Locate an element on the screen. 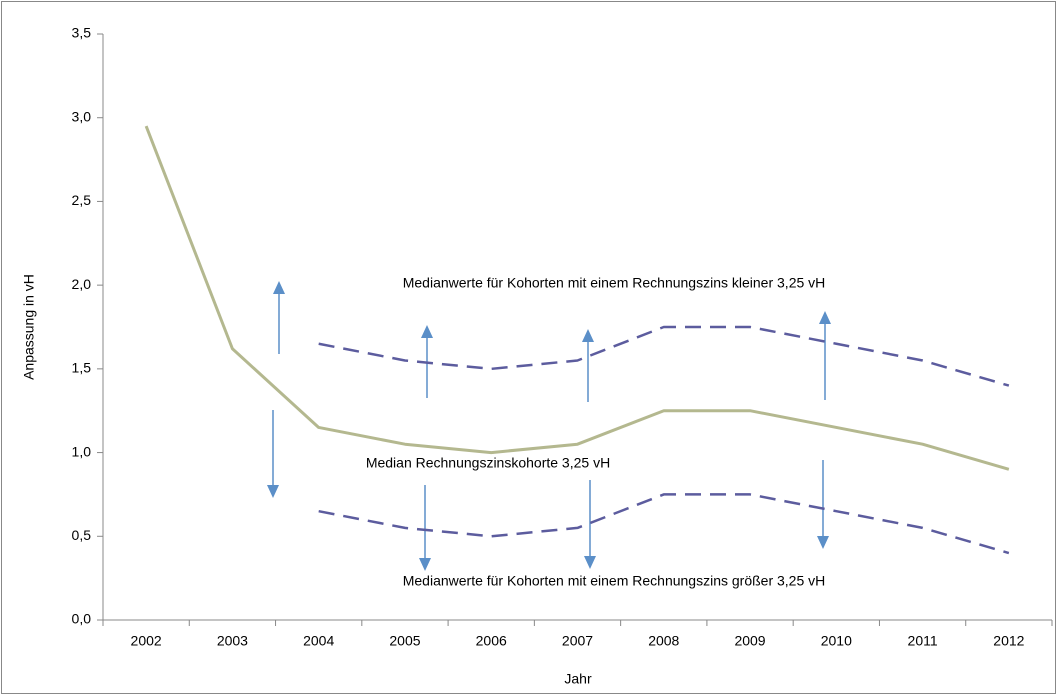 This screenshot has height=695, width=1058. y-tick-label: 3,5 is located at coordinates (82, 33).